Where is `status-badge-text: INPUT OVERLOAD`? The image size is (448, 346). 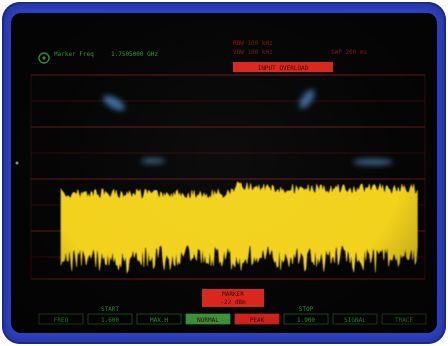 status-badge-text: INPUT OVERLOAD is located at coordinates (283, 68).